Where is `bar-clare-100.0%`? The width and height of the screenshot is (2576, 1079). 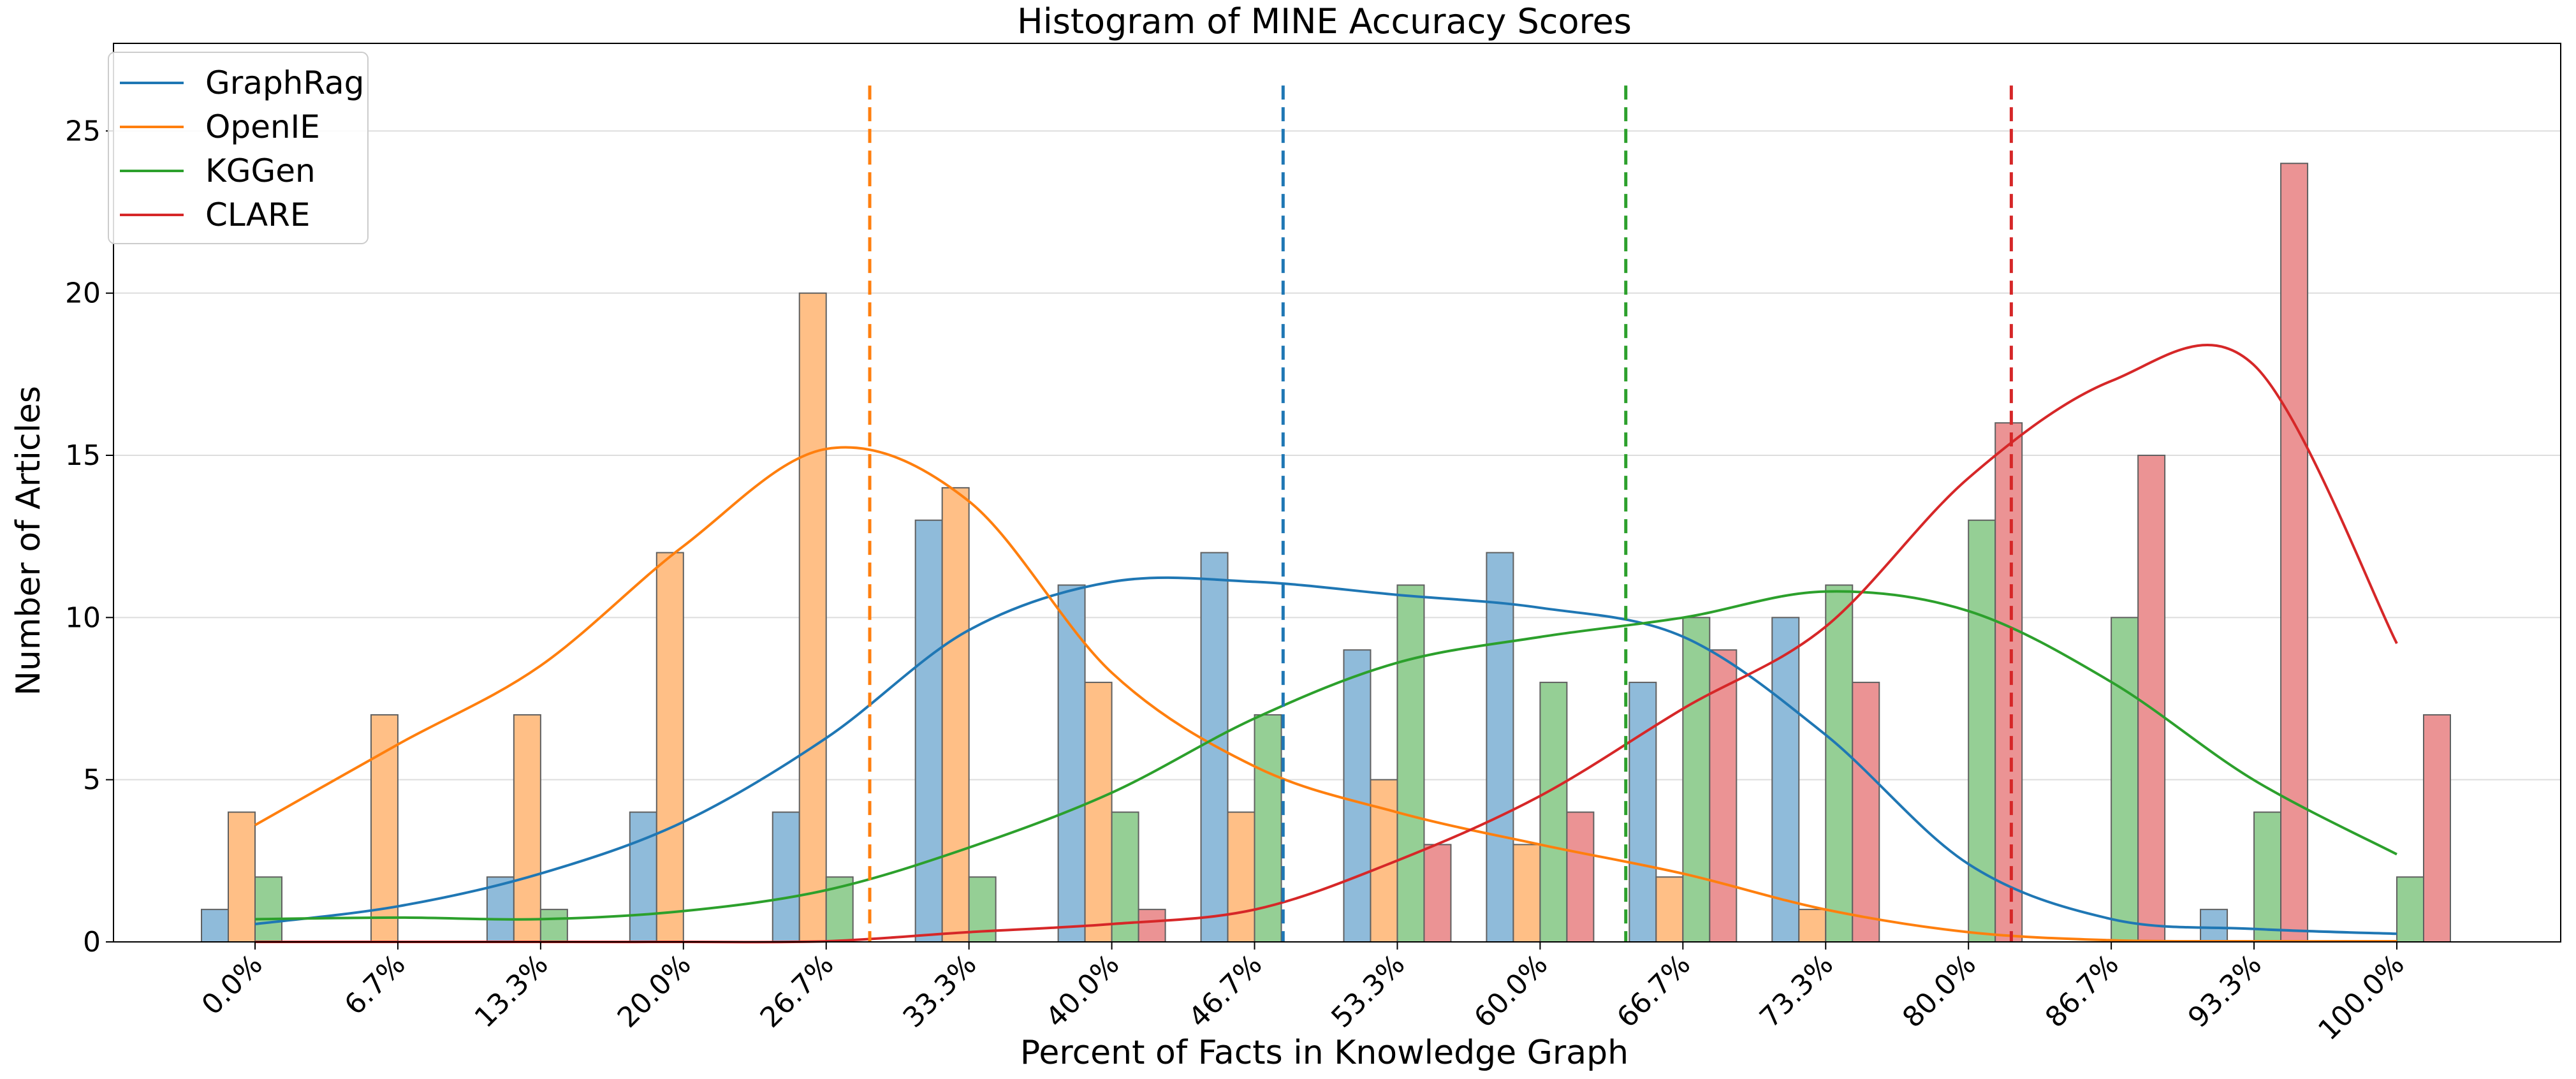 bar-clare-100.0% is located at coordinates (2437, 828).